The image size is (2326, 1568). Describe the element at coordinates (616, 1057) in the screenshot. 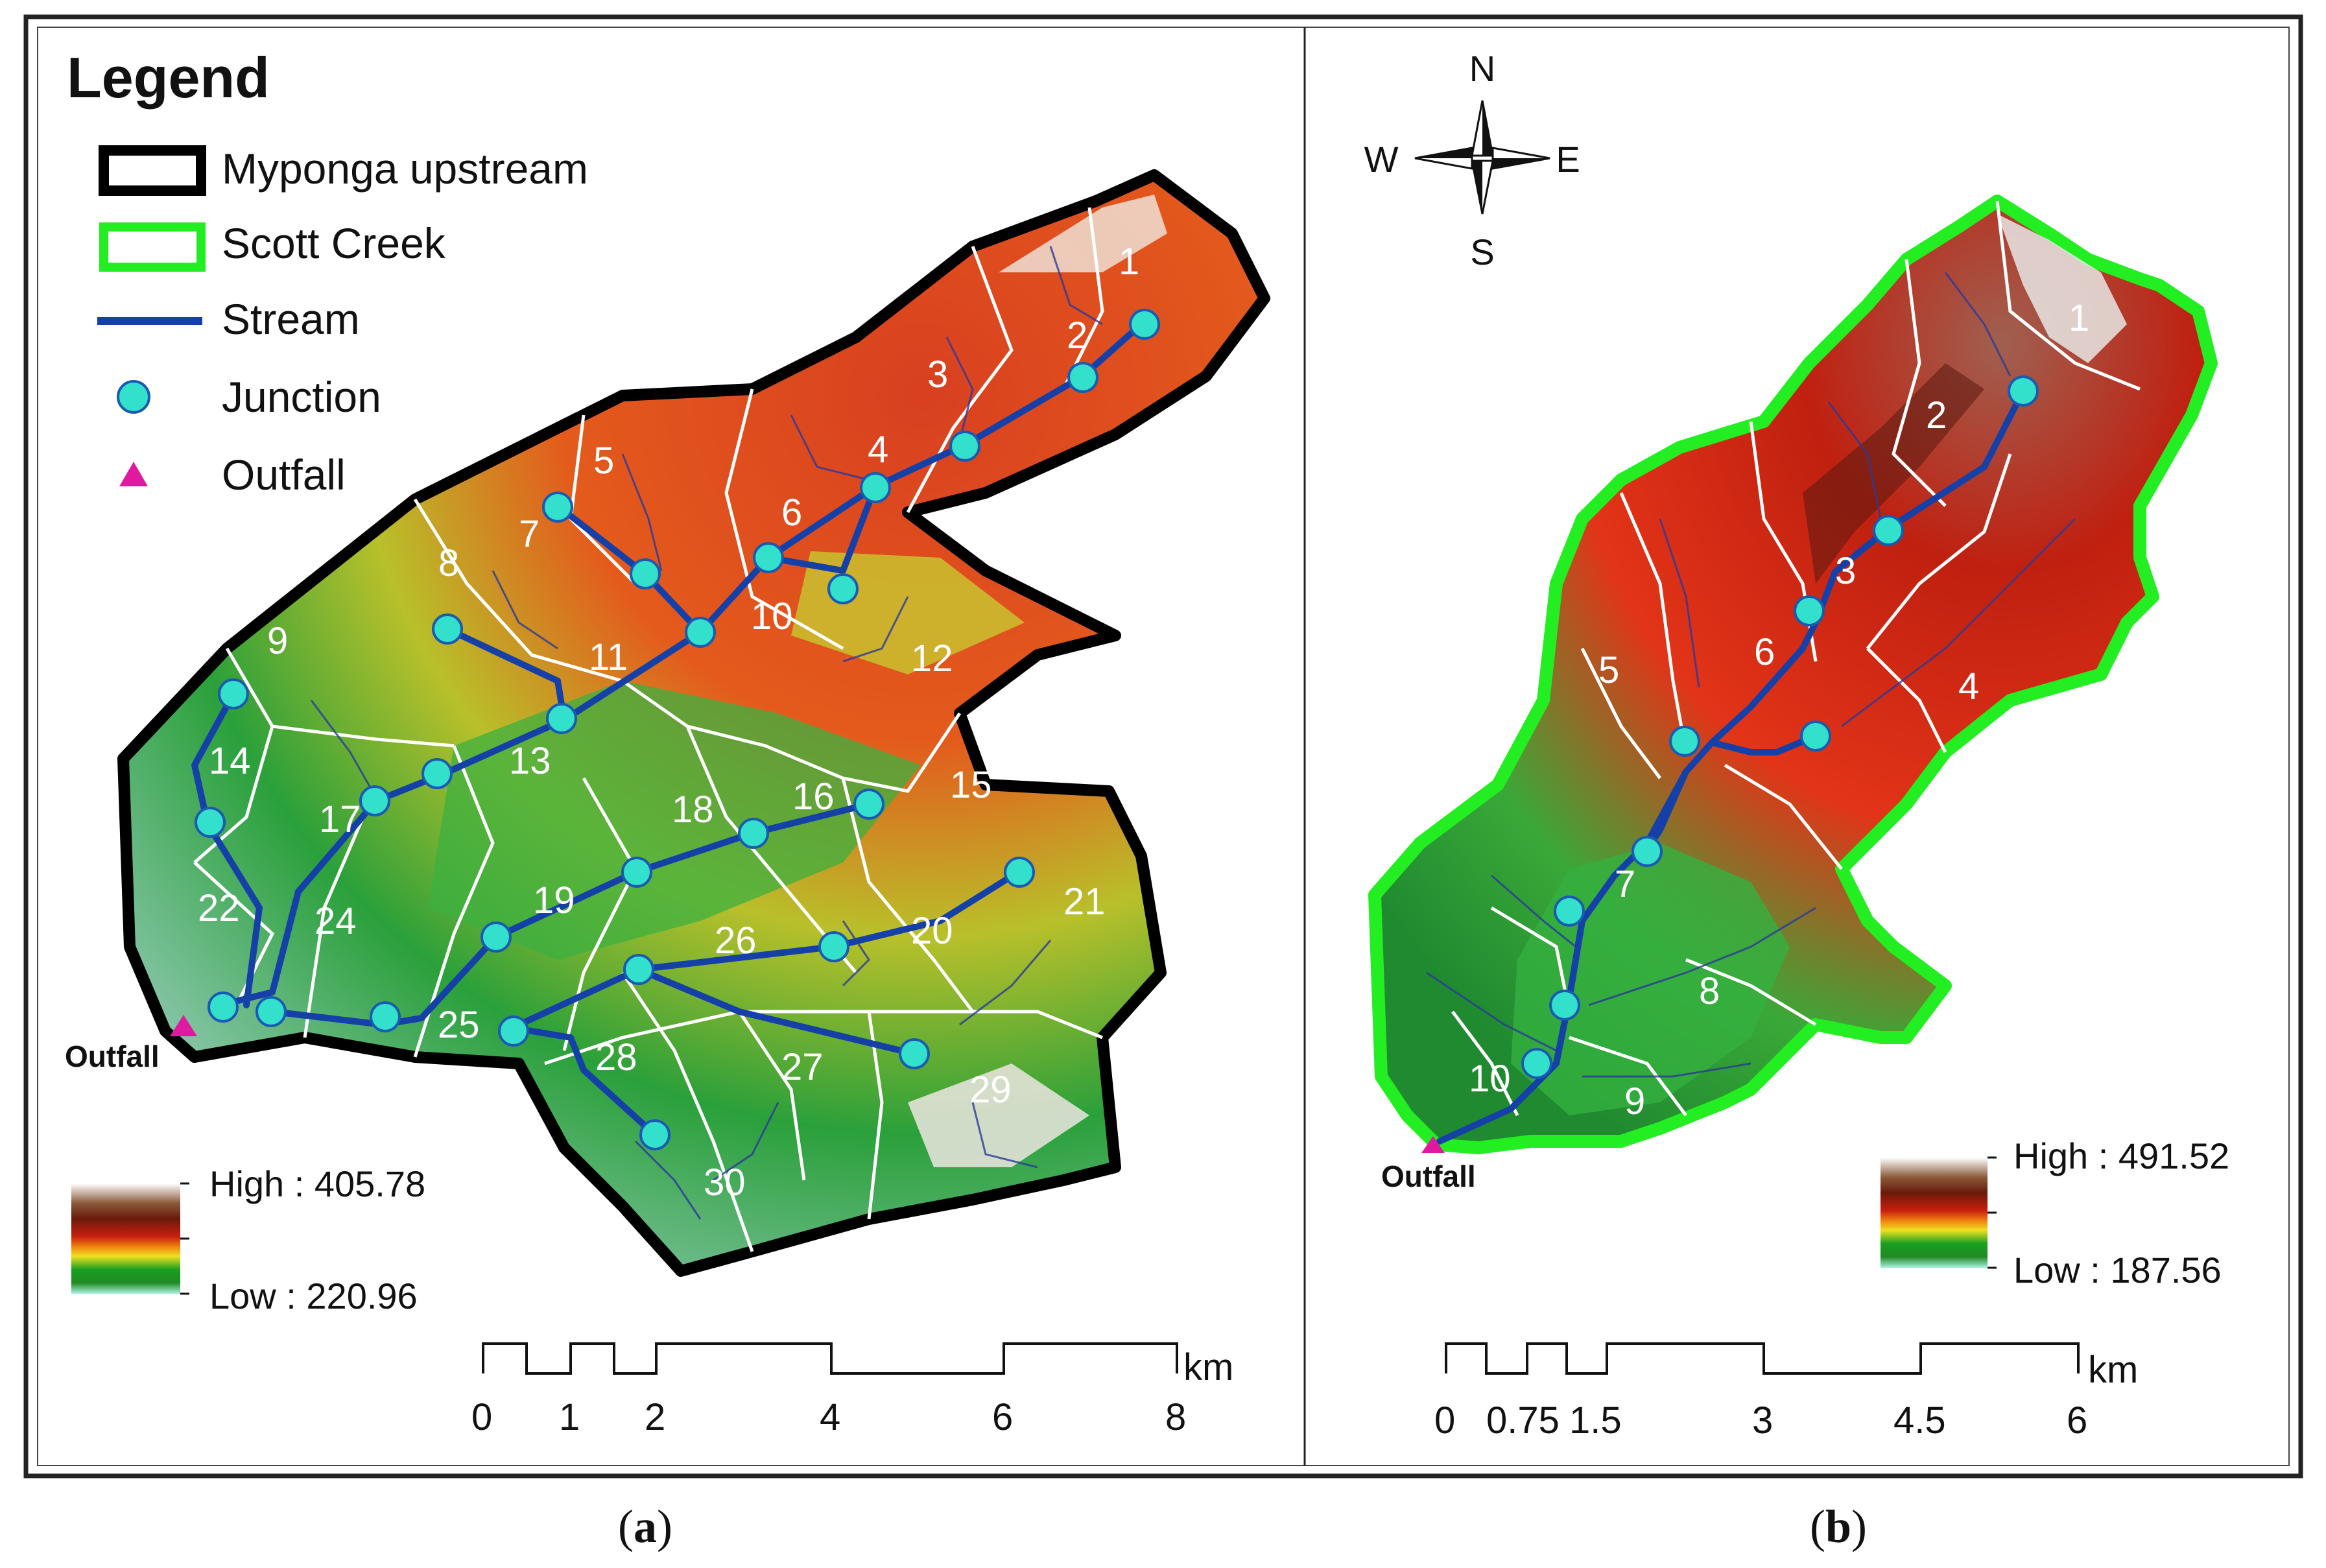

I see `svg-text: 28` at that location.